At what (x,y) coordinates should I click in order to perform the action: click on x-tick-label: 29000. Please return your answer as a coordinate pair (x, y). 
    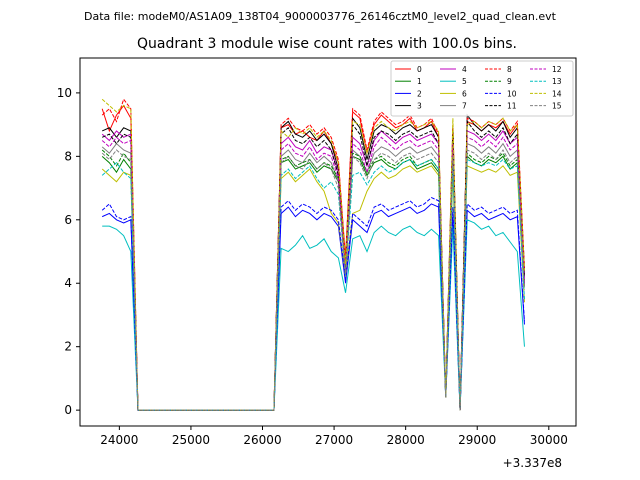
    Looking at the image, I should click on (477, 440).